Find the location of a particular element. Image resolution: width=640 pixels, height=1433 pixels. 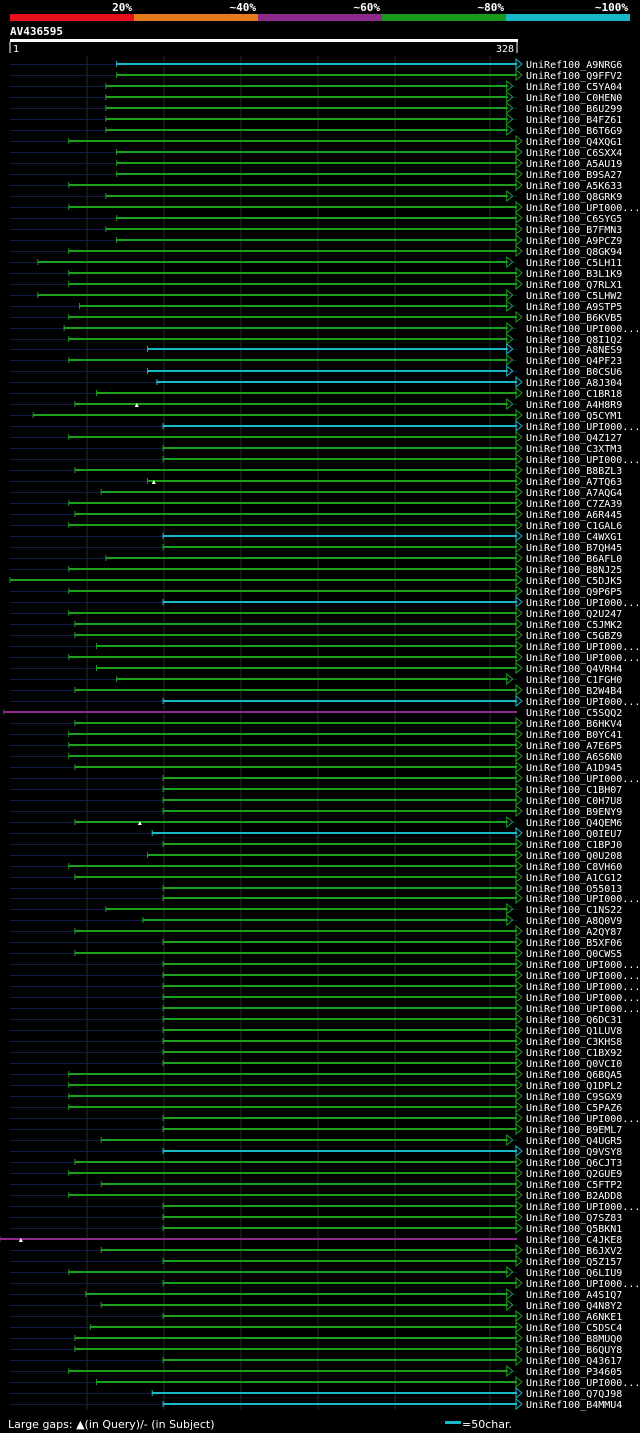

hit-label: UniRef100_A1CG12 is located at coordinates (574, 878).